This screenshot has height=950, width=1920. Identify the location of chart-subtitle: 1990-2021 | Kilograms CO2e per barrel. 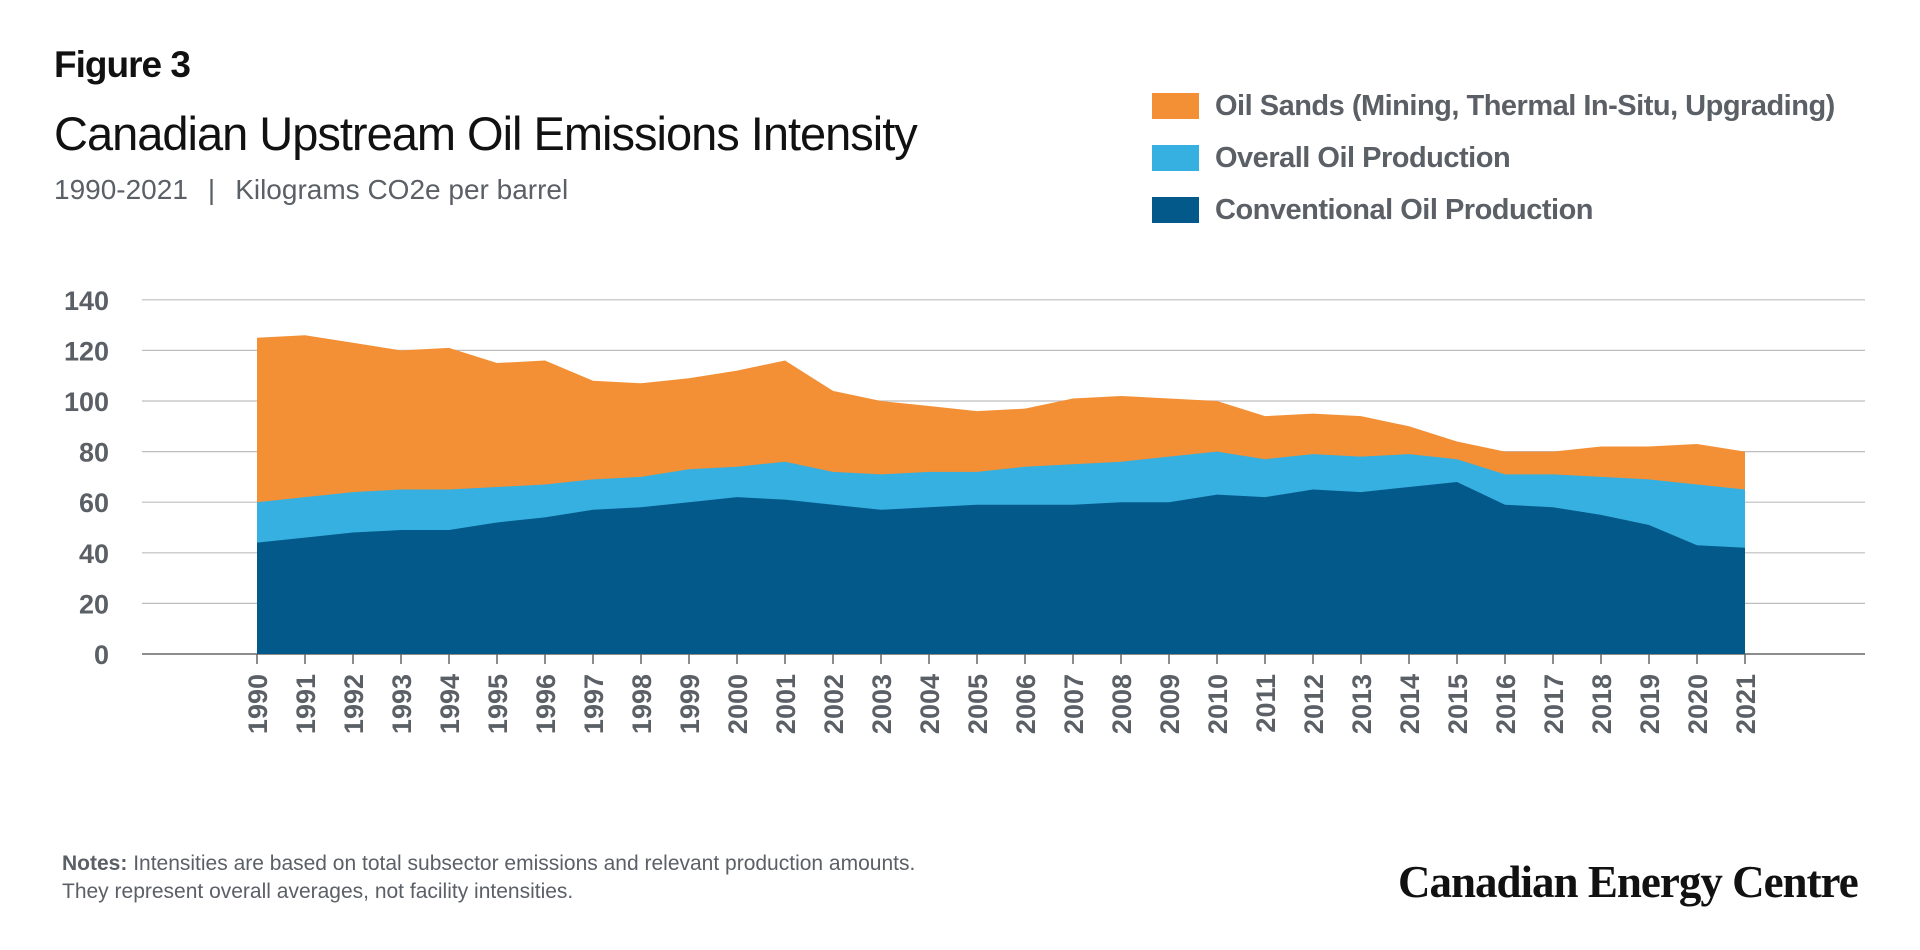
(311, 190).